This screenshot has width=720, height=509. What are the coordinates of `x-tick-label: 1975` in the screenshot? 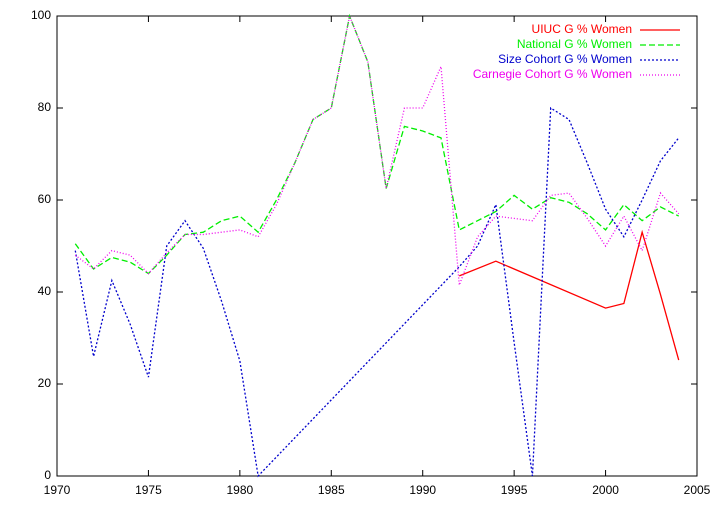 It's located at (148, 490).